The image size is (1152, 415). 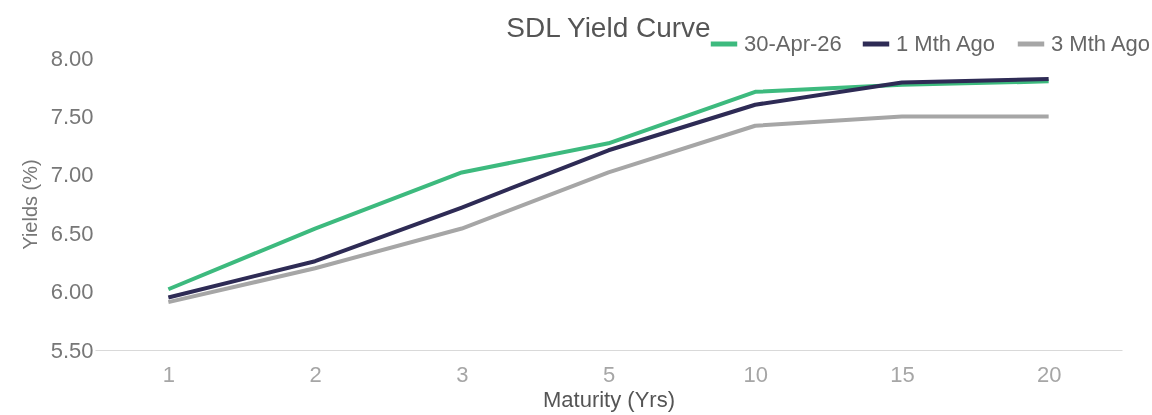 What do you see at coordinates (1101, 43) in the screenshot?
I see `legend-label: 3 Mth Ago` at bounding box center [1101, 43].